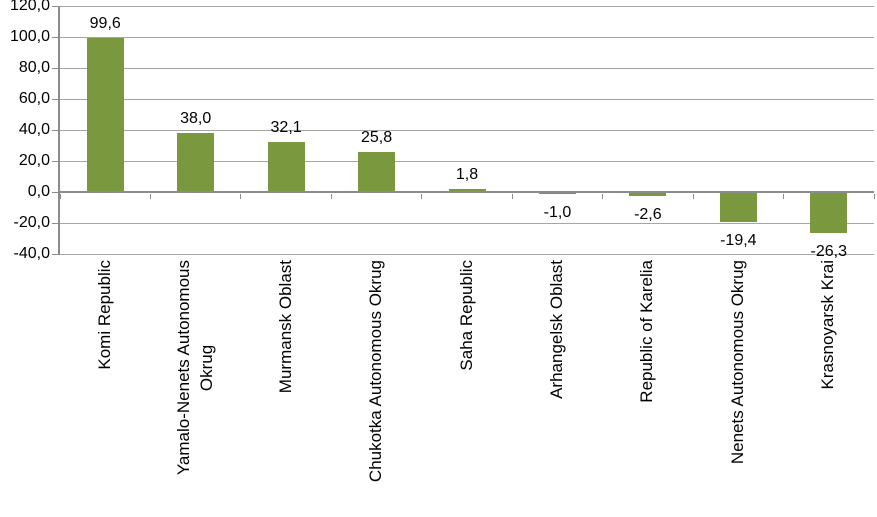  What do you see at coordinates (738, 241) in the screenshot?
I see `bar-value-label: -19,4` at bounding box center [738, 241].